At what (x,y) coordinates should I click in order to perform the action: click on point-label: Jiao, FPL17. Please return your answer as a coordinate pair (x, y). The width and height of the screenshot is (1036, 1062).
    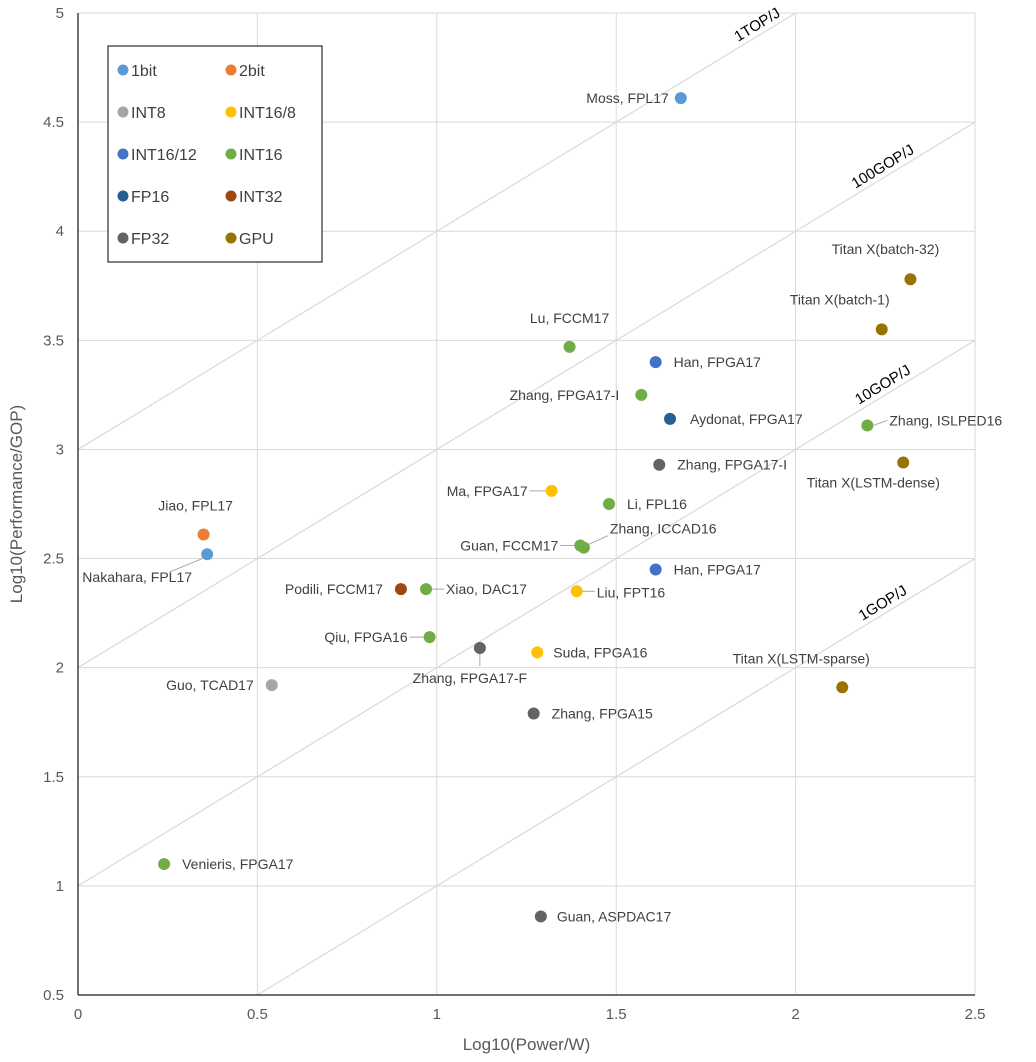
    Looking at the image, I should click on (195, 506).